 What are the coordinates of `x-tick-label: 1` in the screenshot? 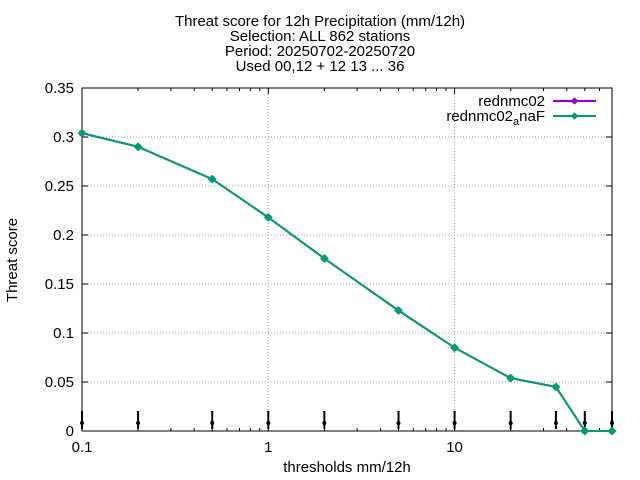 It's located at (268, 447).